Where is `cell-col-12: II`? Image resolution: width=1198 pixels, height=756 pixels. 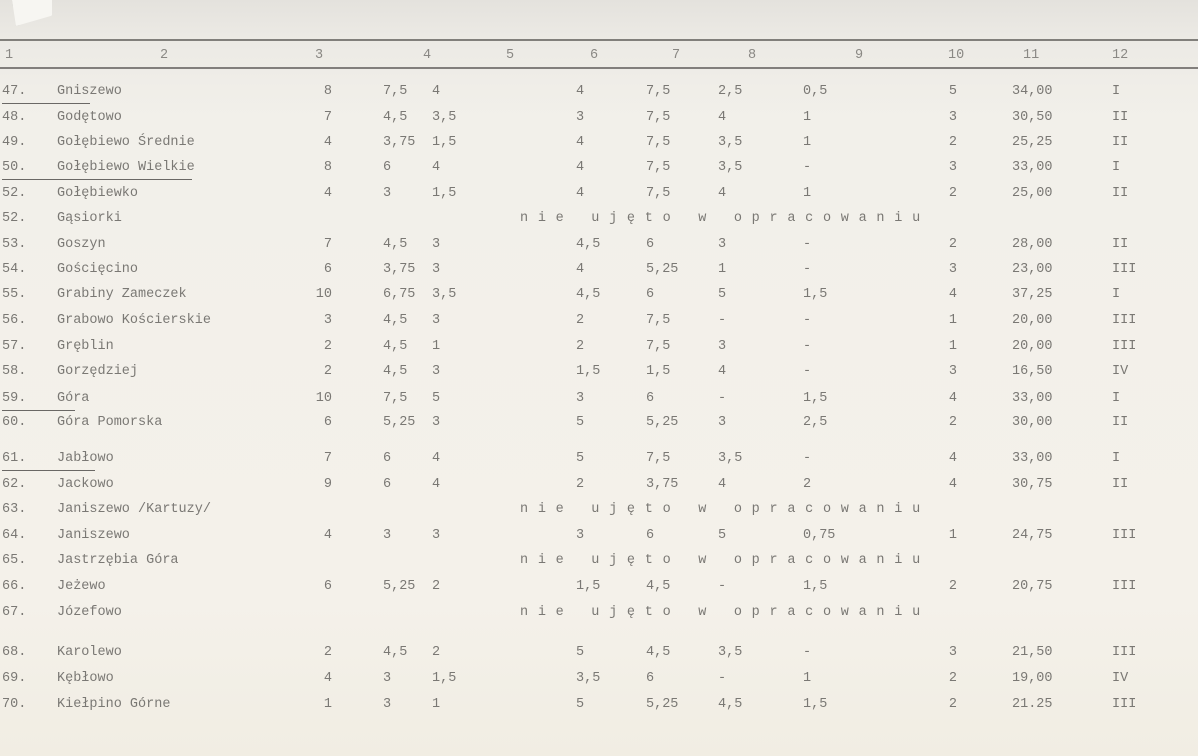 cell-col-12: II is located at coordinates (1120, 142).